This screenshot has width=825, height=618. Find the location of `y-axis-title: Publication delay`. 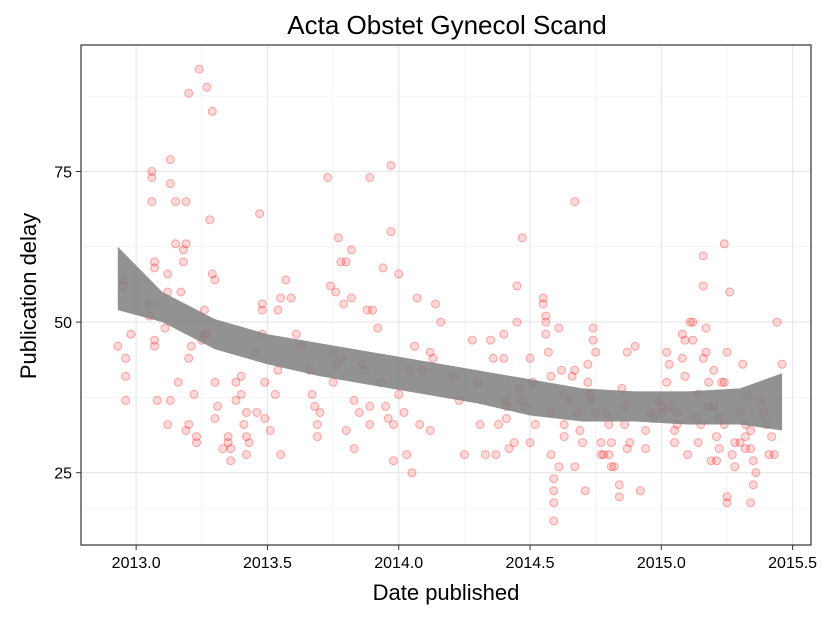

y-axis-title: Publication delay is located at coordinates (28, 296).